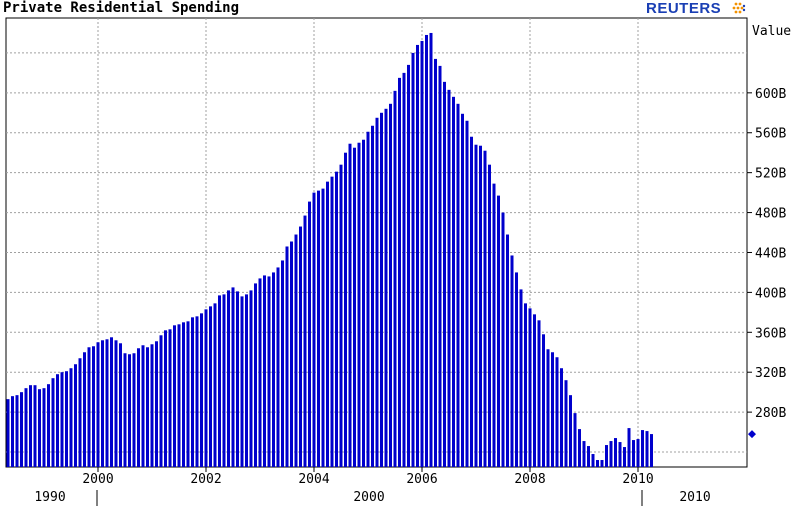 The width and height of the screenshot is (802, 508). What do you see at coordinates (368, 497) in the screenshot?
I see `decade-label: 2000` at bounding box center [368, 497].